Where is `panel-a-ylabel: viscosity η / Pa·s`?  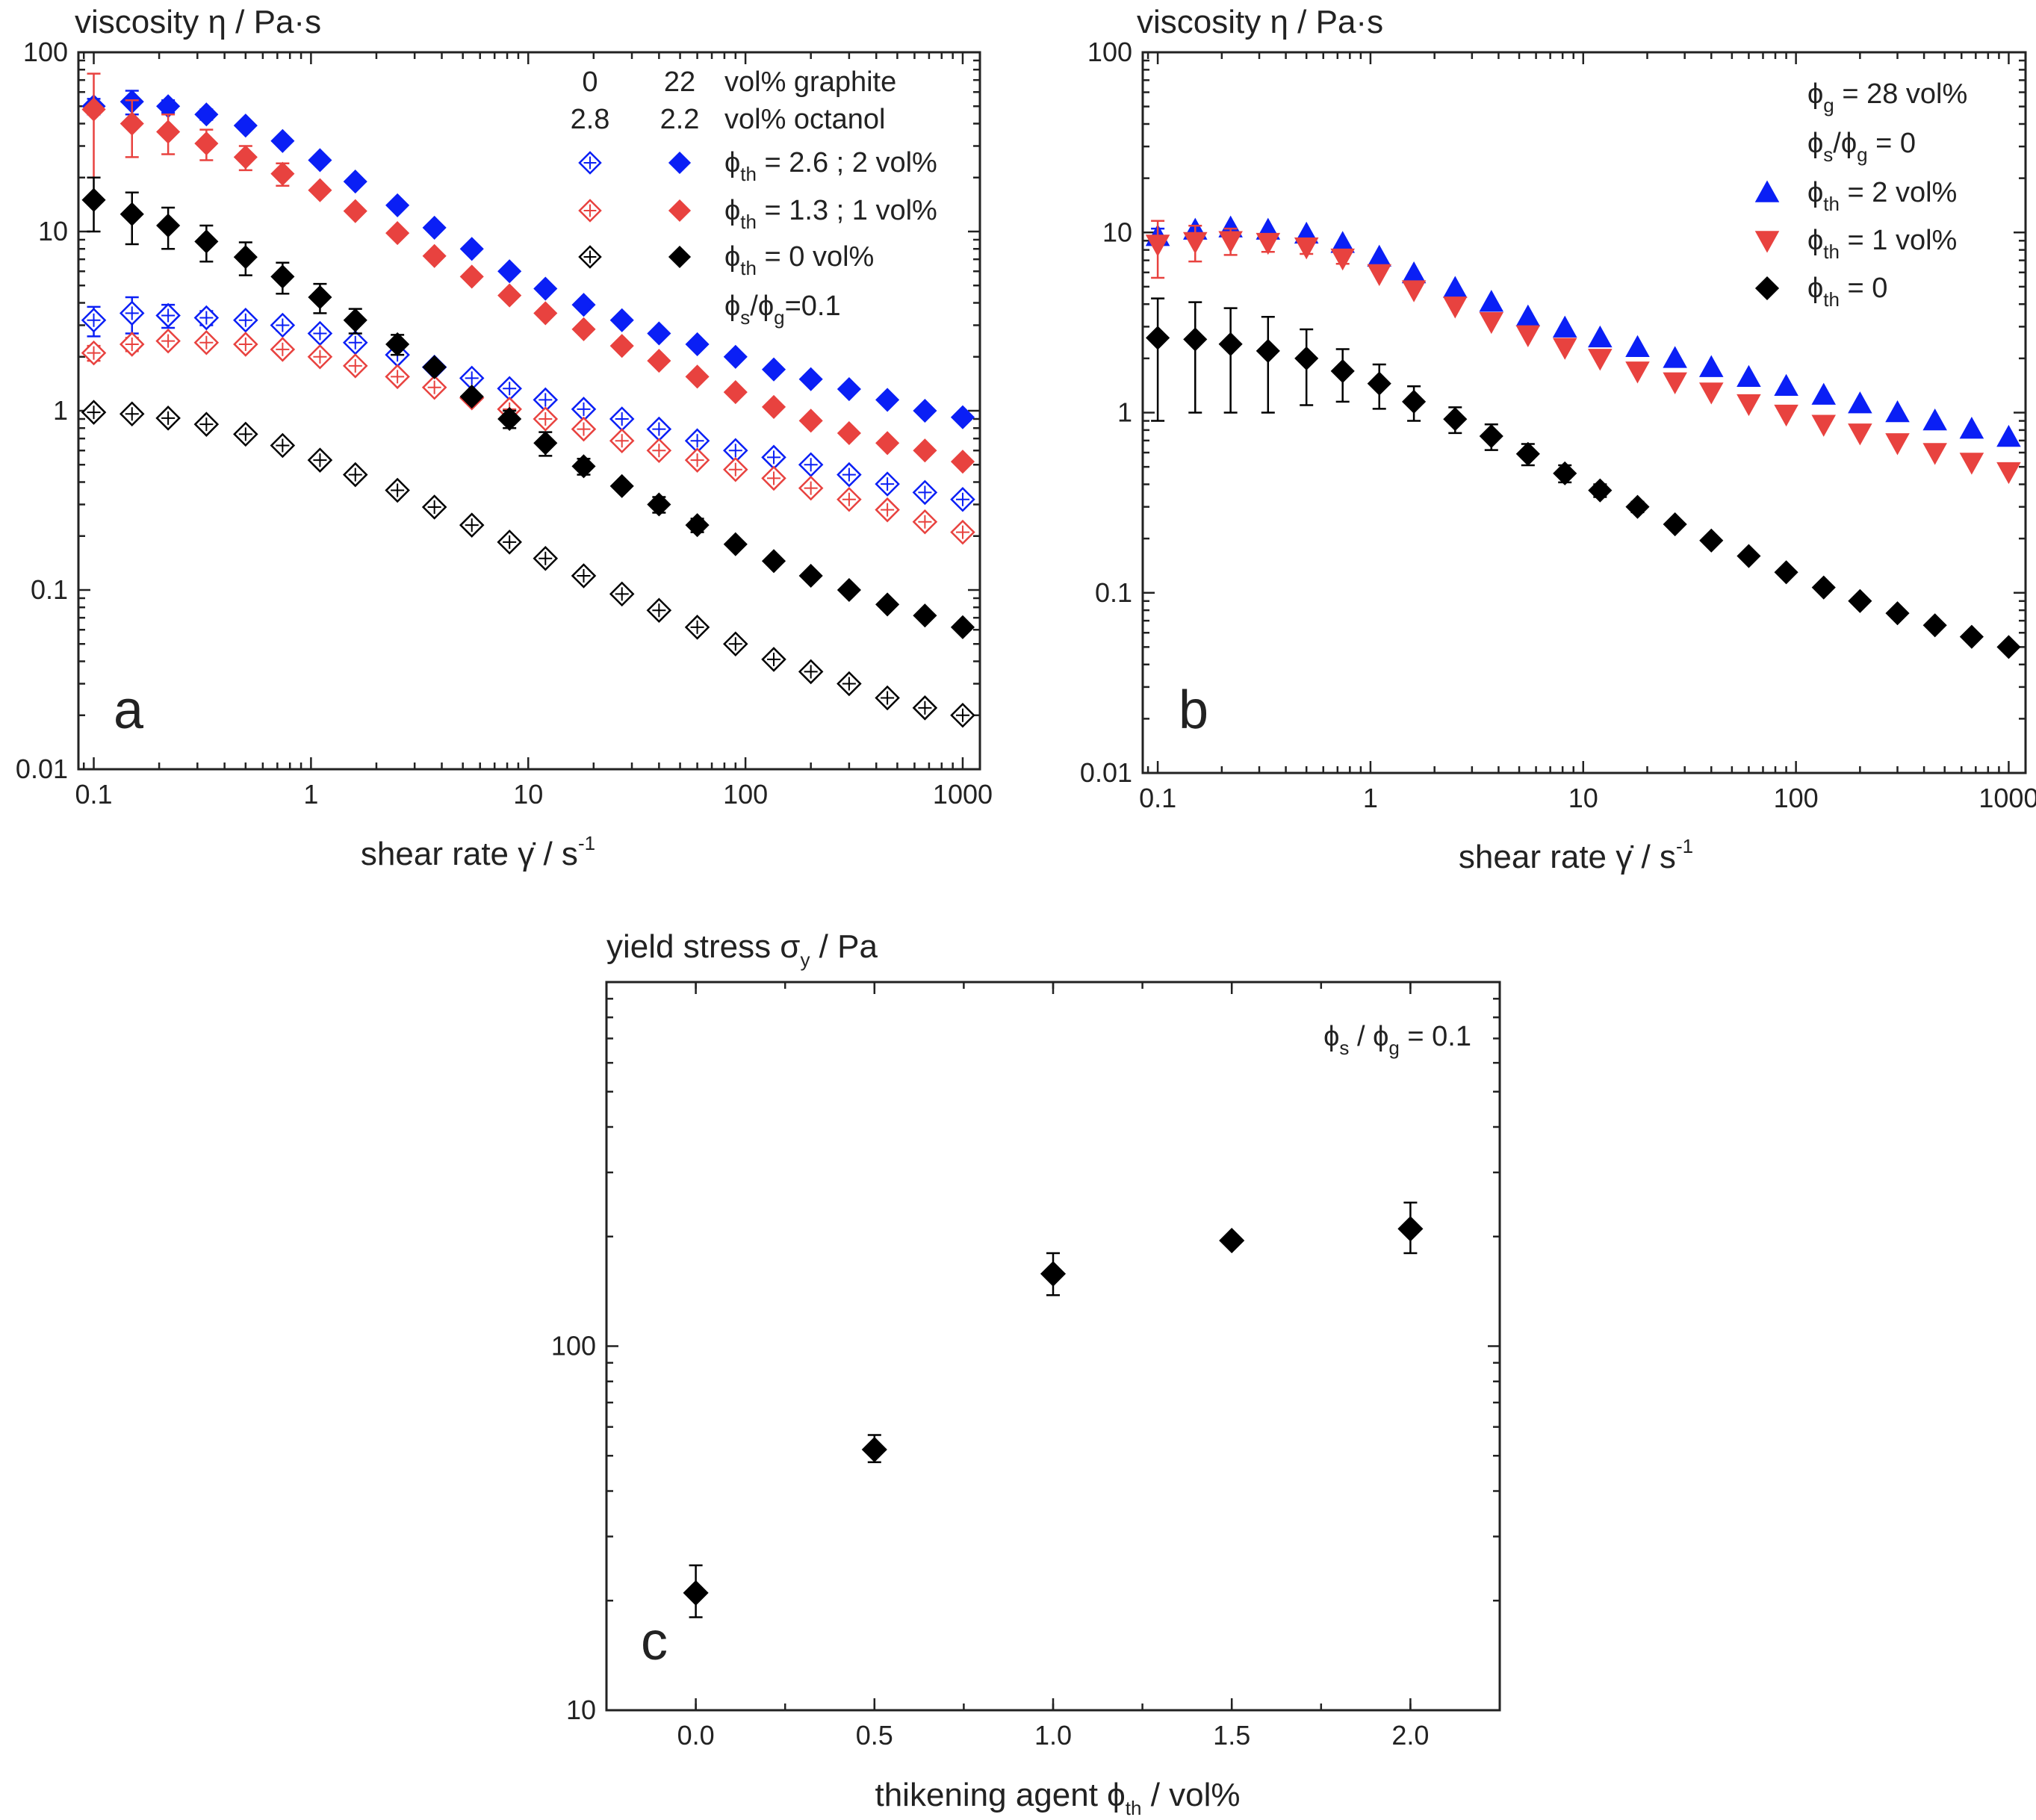 panel-a-ylabel: viscosity η / Pa·s is located at coordinates (198, 22).